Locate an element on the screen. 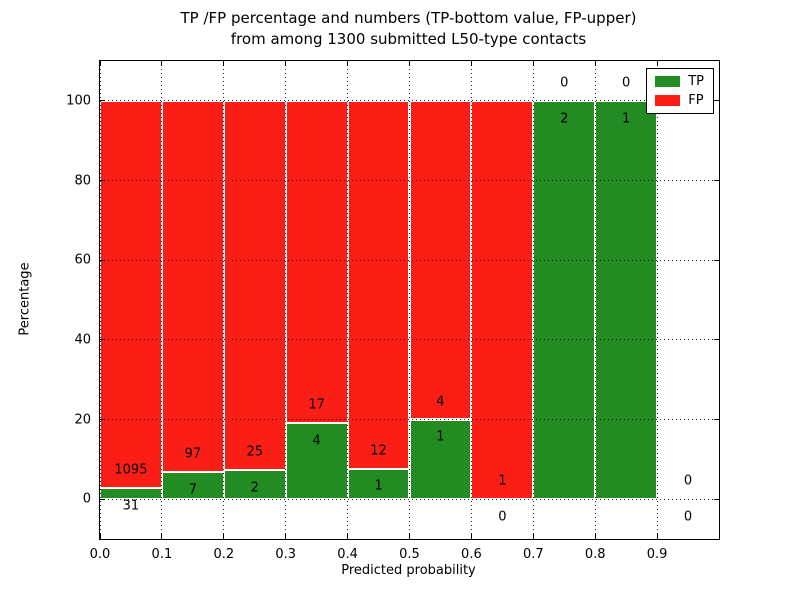 This screenshot has height=600, width=800. x-tick-label: 0.5 is located at coordinates (409, 554).